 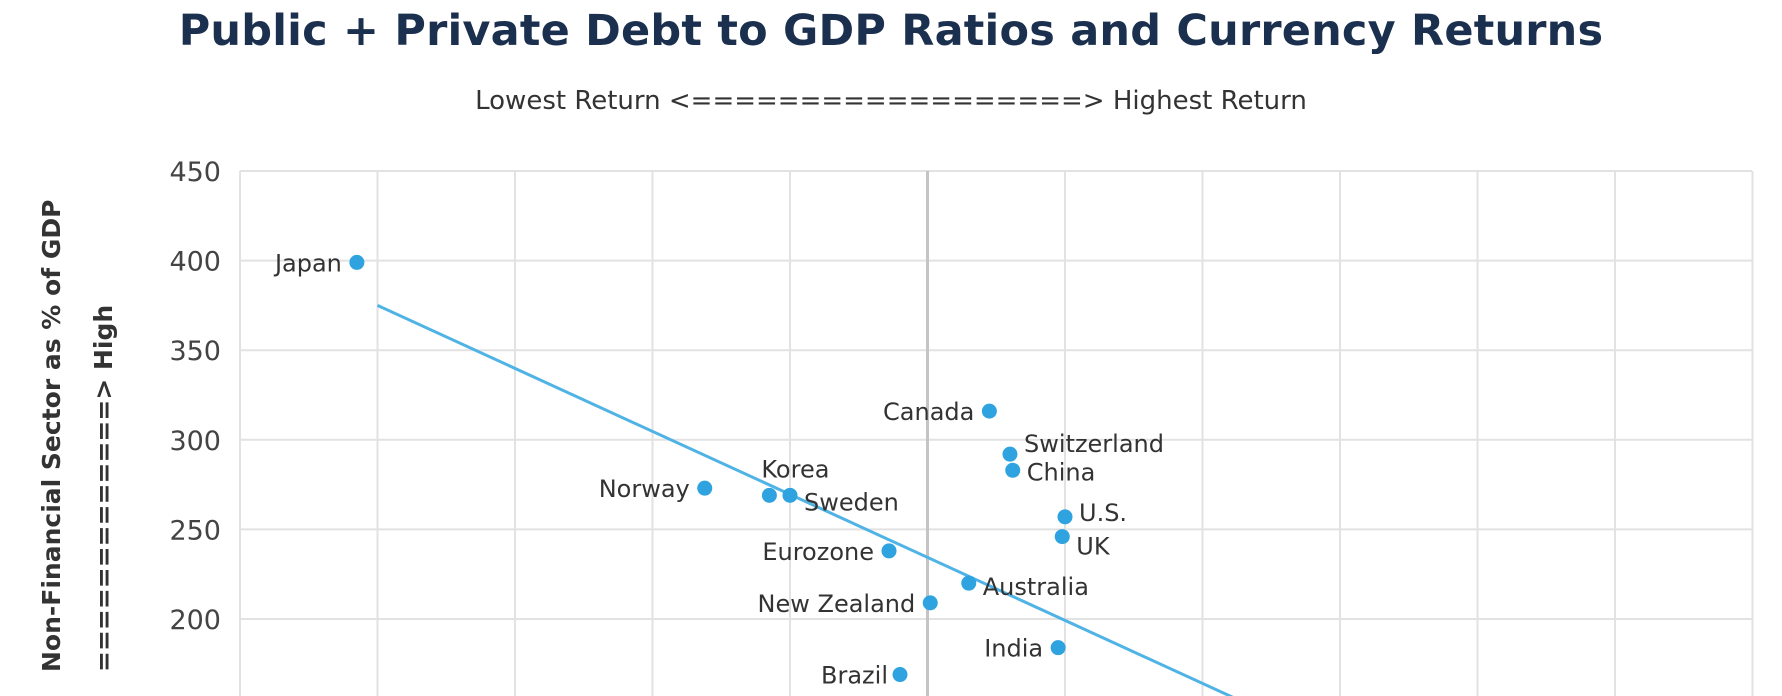 I want to click on y-tick-label: 400, so click(x=195, y=262).